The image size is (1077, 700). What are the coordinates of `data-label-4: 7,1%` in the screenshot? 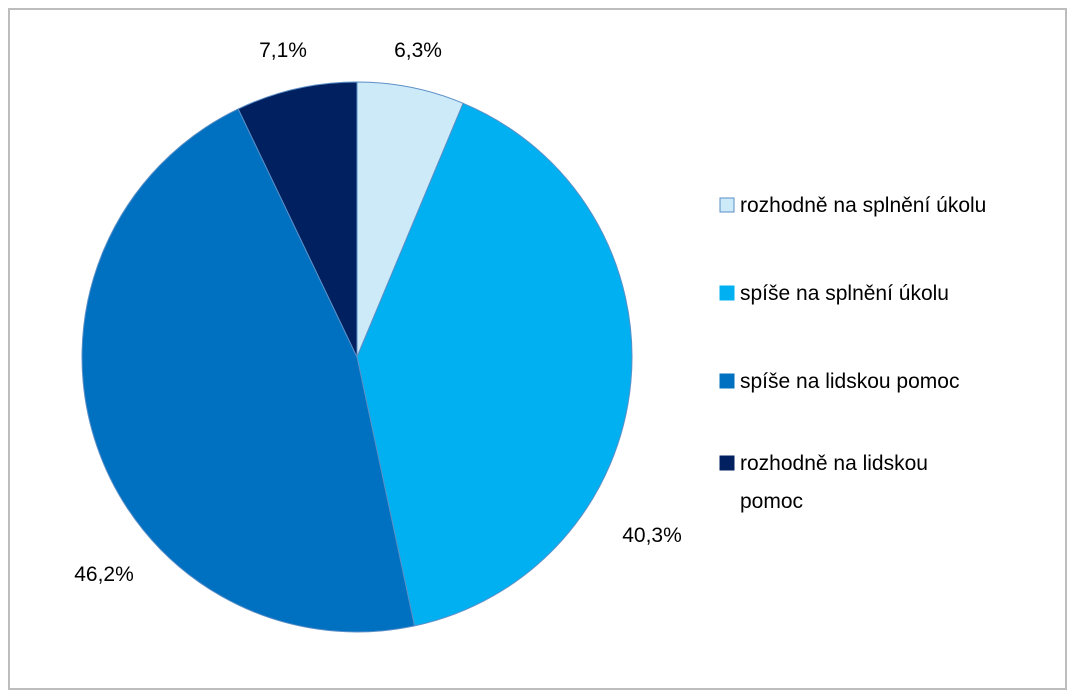 It's located at (283, 50).